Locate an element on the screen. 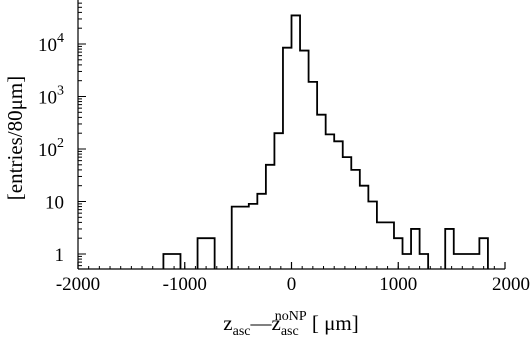 This screenshot has height=343, width=530. y-tick-label: 10² is located at coordinates (51, 148).